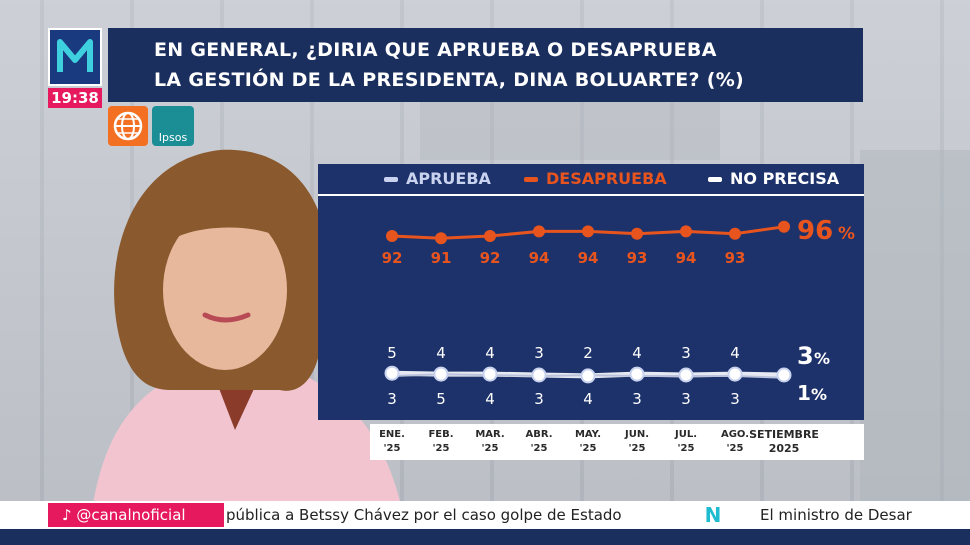  I want to click on aprueba-value-label: 5, so click(392, 353).